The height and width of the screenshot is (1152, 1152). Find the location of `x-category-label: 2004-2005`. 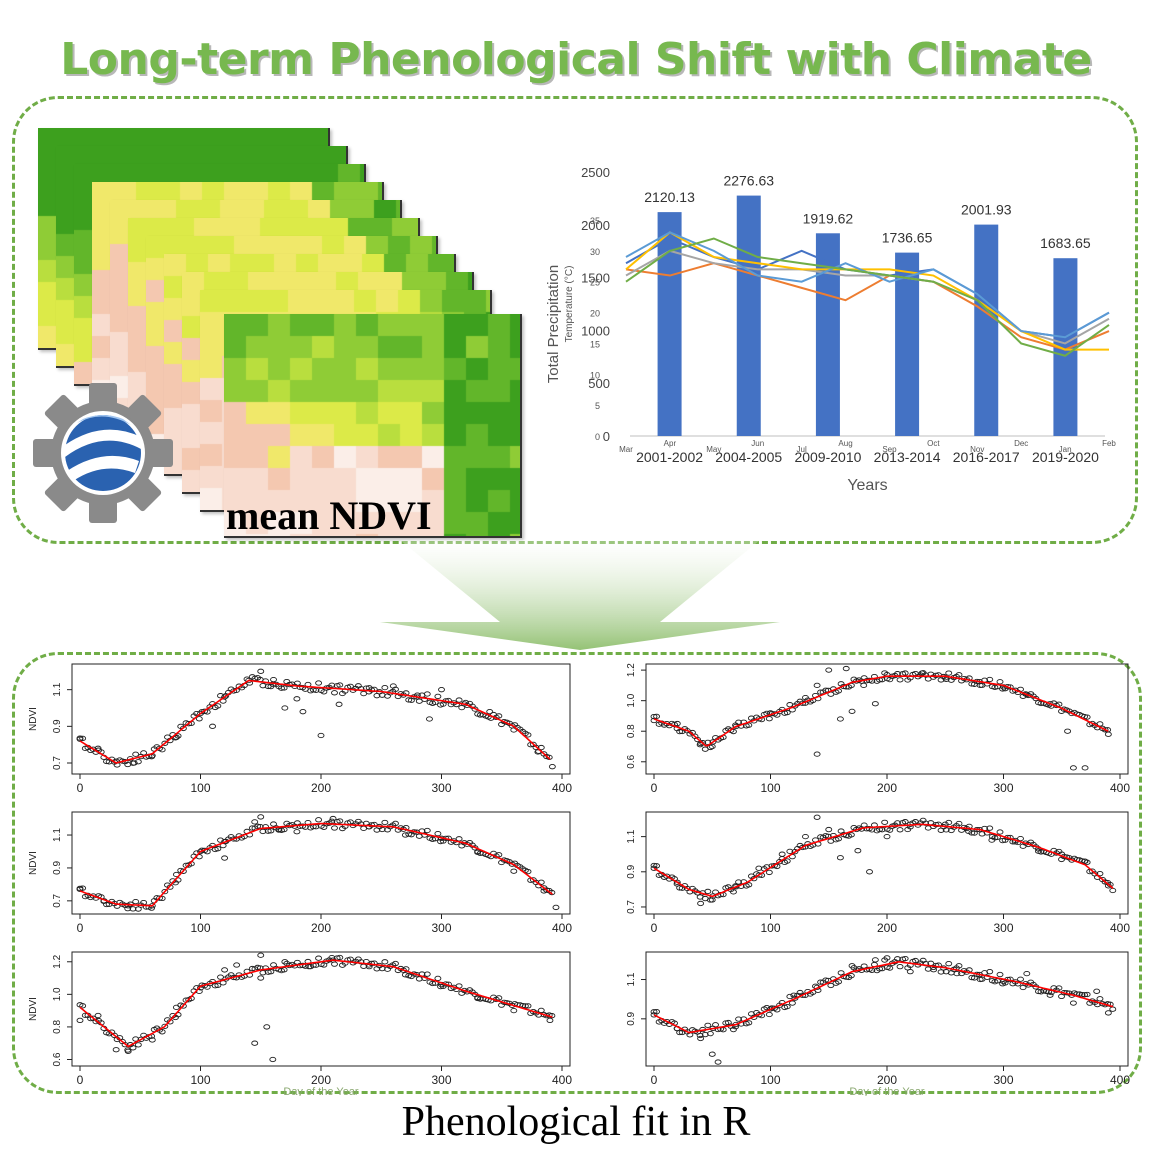

x-category-label: 2004-2005 is located at coordinates (748, 457).